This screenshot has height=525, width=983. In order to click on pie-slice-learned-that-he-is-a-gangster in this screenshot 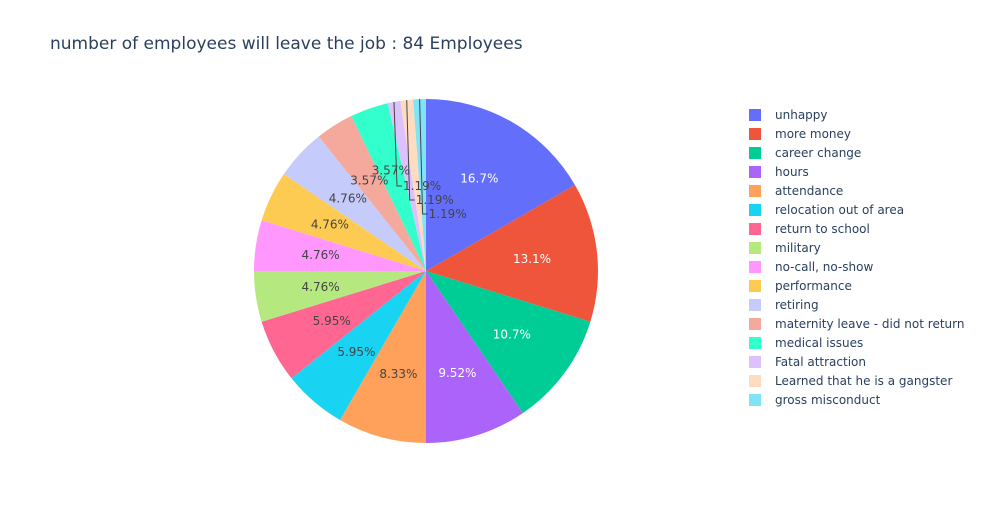, I will do `click(413, 185)`.